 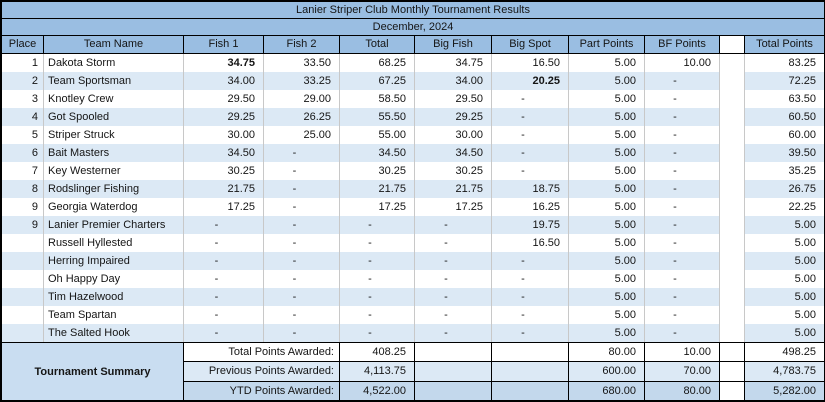 What do you see at coordinates (302, 44) in the screenshot?
I see `column-header-fish2: Fish 2` at bounding box center [302, 44].